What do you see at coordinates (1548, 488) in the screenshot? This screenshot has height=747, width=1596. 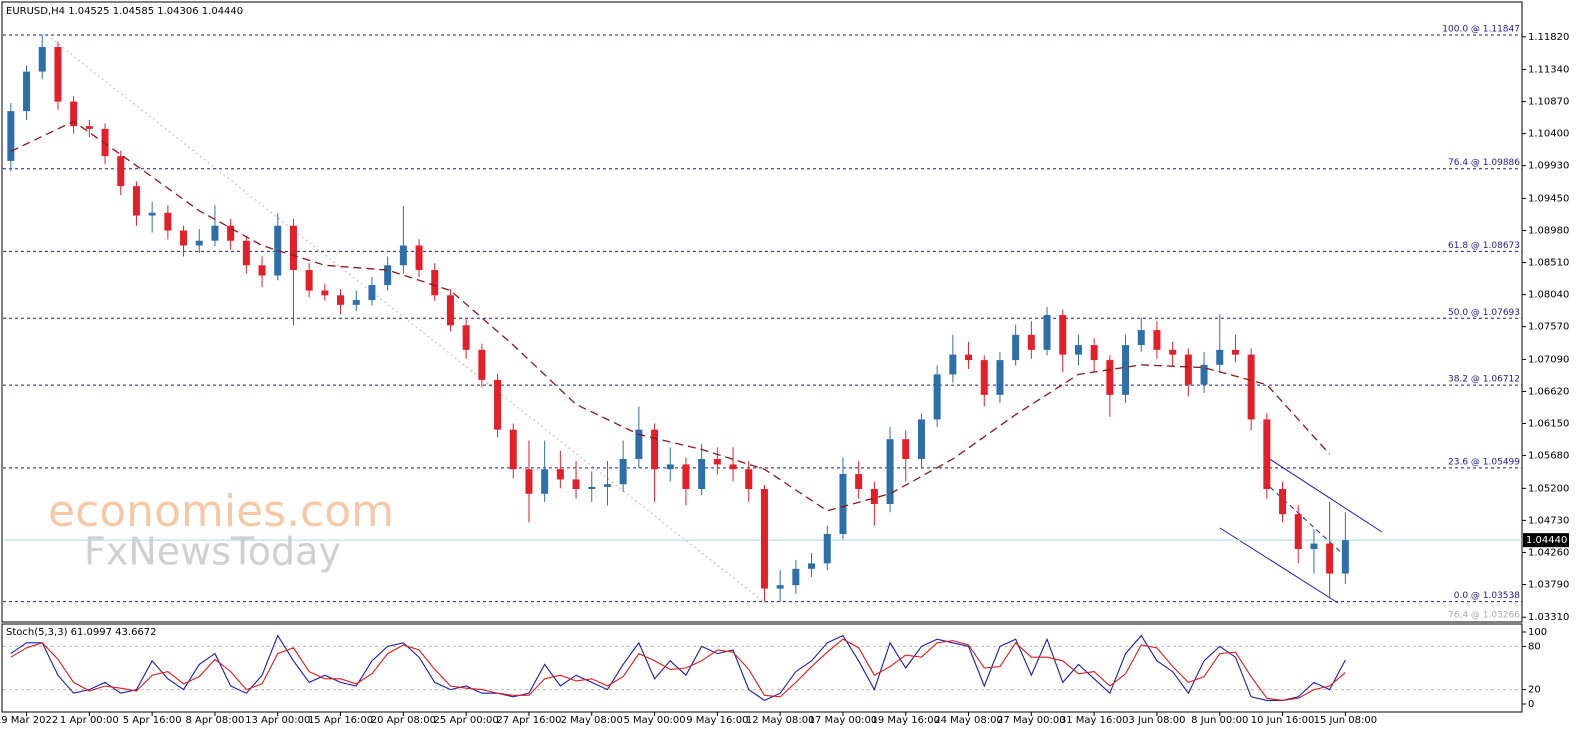 I see `y-tick-label: 1.05200` at bounding box center [1548, 488].